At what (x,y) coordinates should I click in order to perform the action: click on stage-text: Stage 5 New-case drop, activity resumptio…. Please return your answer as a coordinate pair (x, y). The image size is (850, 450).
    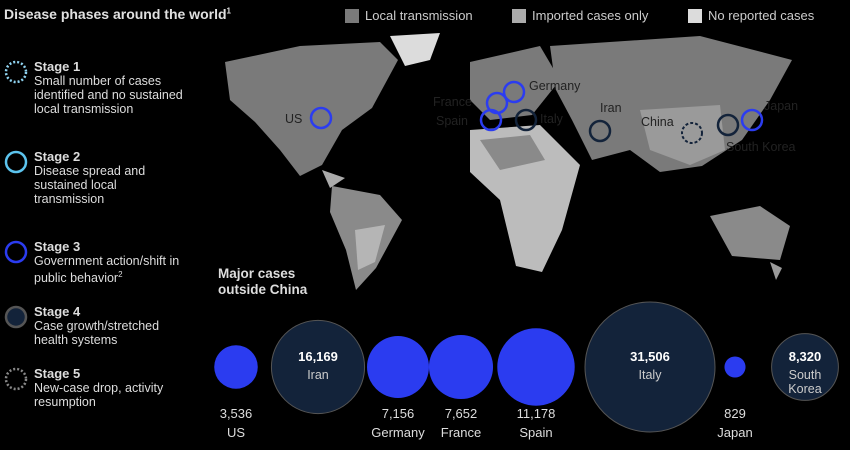
    Looking at the image, I should click on (109, 388).